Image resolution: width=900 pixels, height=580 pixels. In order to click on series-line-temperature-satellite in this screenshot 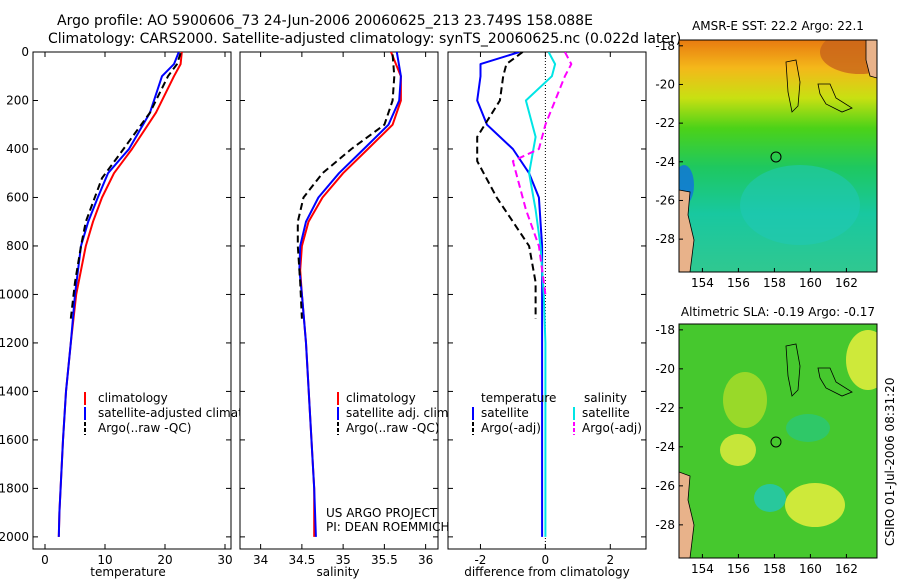, I will do `click(510, 294)`.